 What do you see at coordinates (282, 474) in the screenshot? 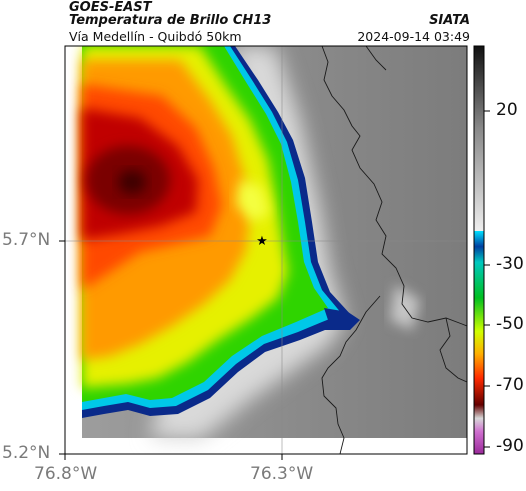
I see `lon-label-76-3: 76.3°W` at bounding box center [282, 474].